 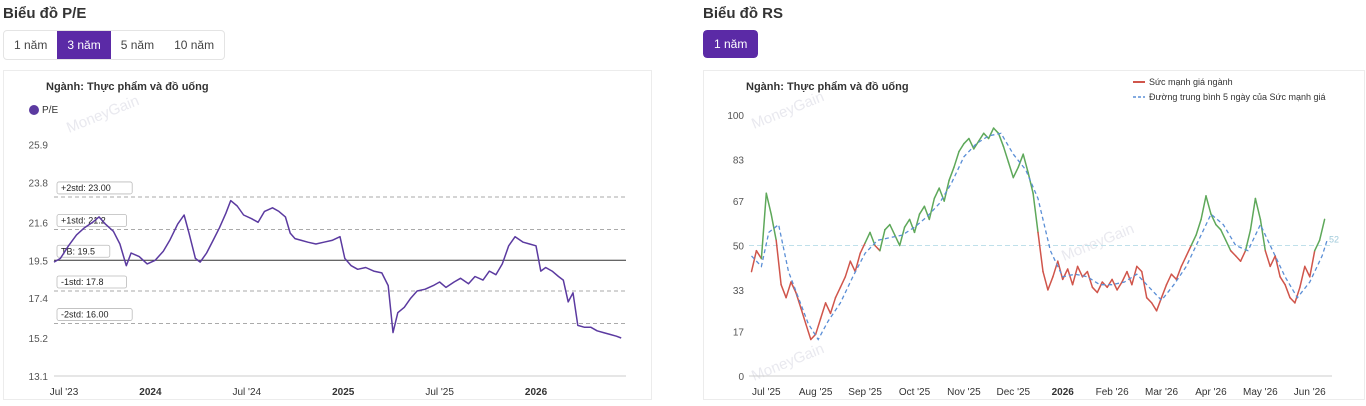 I want to click on pe-x-tick-label: 2024, so click(x=150, y=392).